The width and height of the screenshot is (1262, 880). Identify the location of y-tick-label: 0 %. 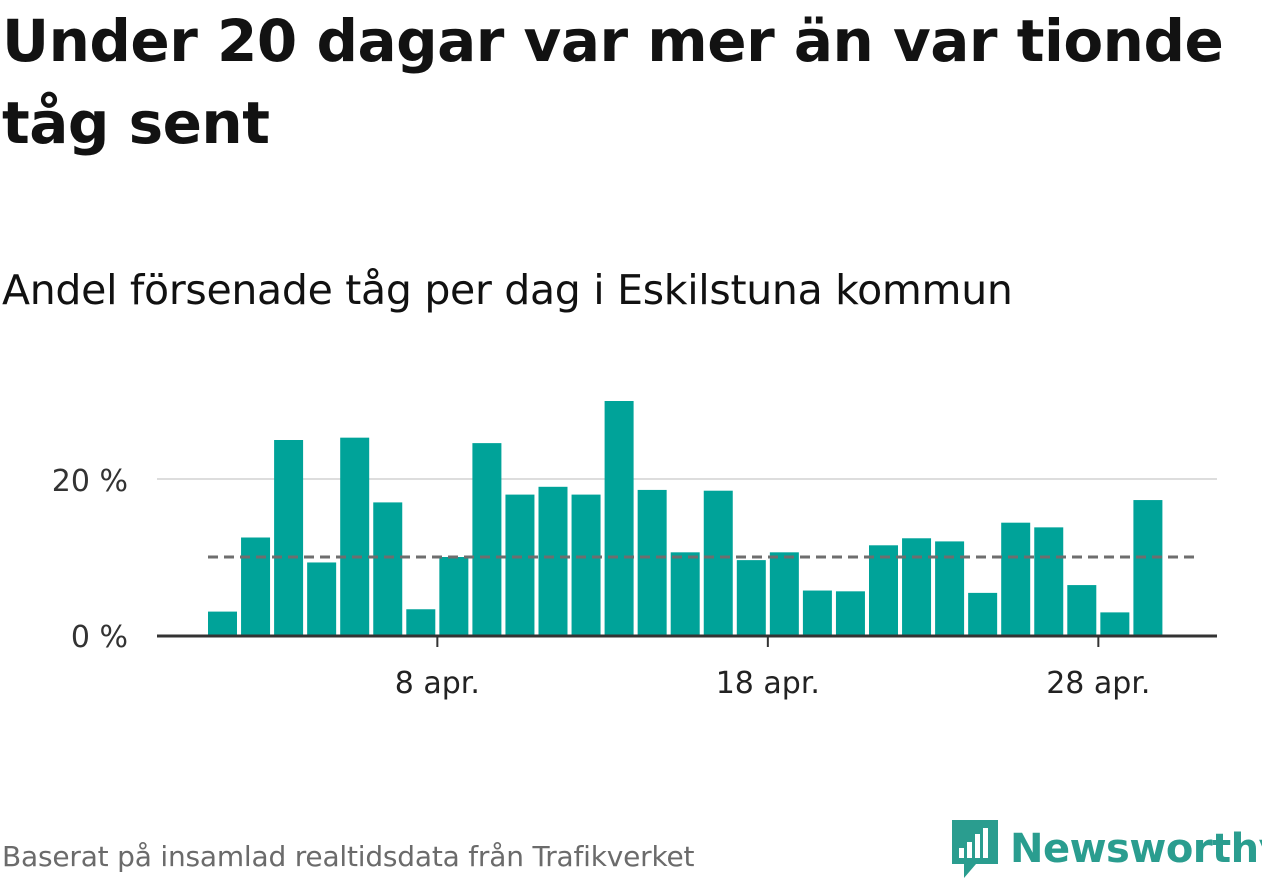
(99, 637).